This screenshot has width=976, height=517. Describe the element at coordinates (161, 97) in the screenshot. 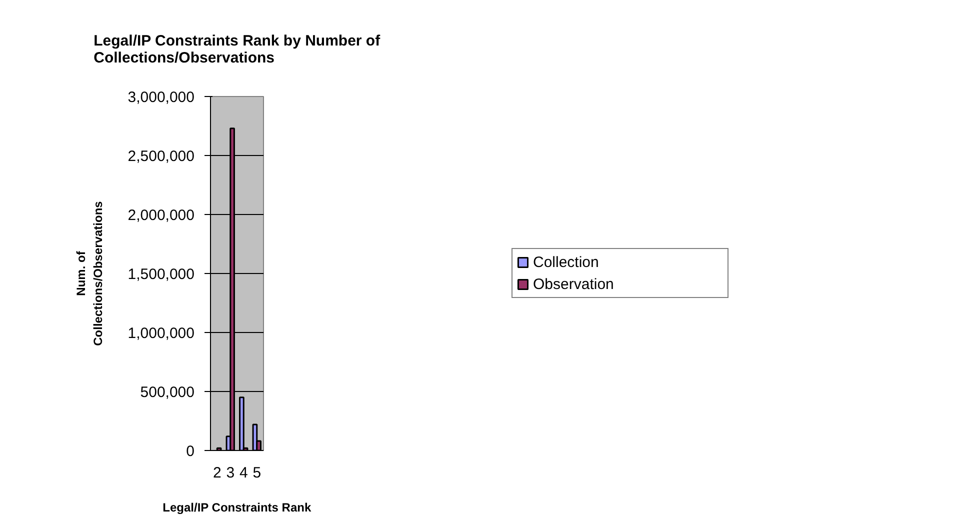

I see `y-tick-label: 3,000,000` at that location.